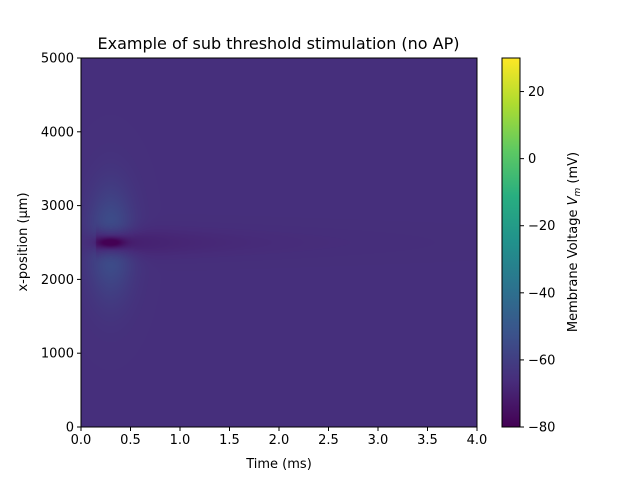  I want to click on y-tick-label: 2000, so click(57, 280).